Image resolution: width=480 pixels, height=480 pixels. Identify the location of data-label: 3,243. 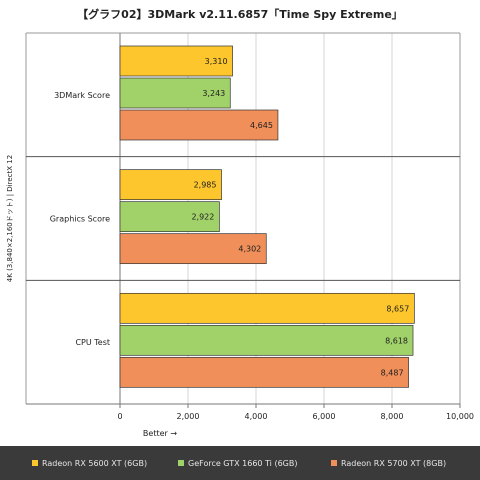
(213, 93).